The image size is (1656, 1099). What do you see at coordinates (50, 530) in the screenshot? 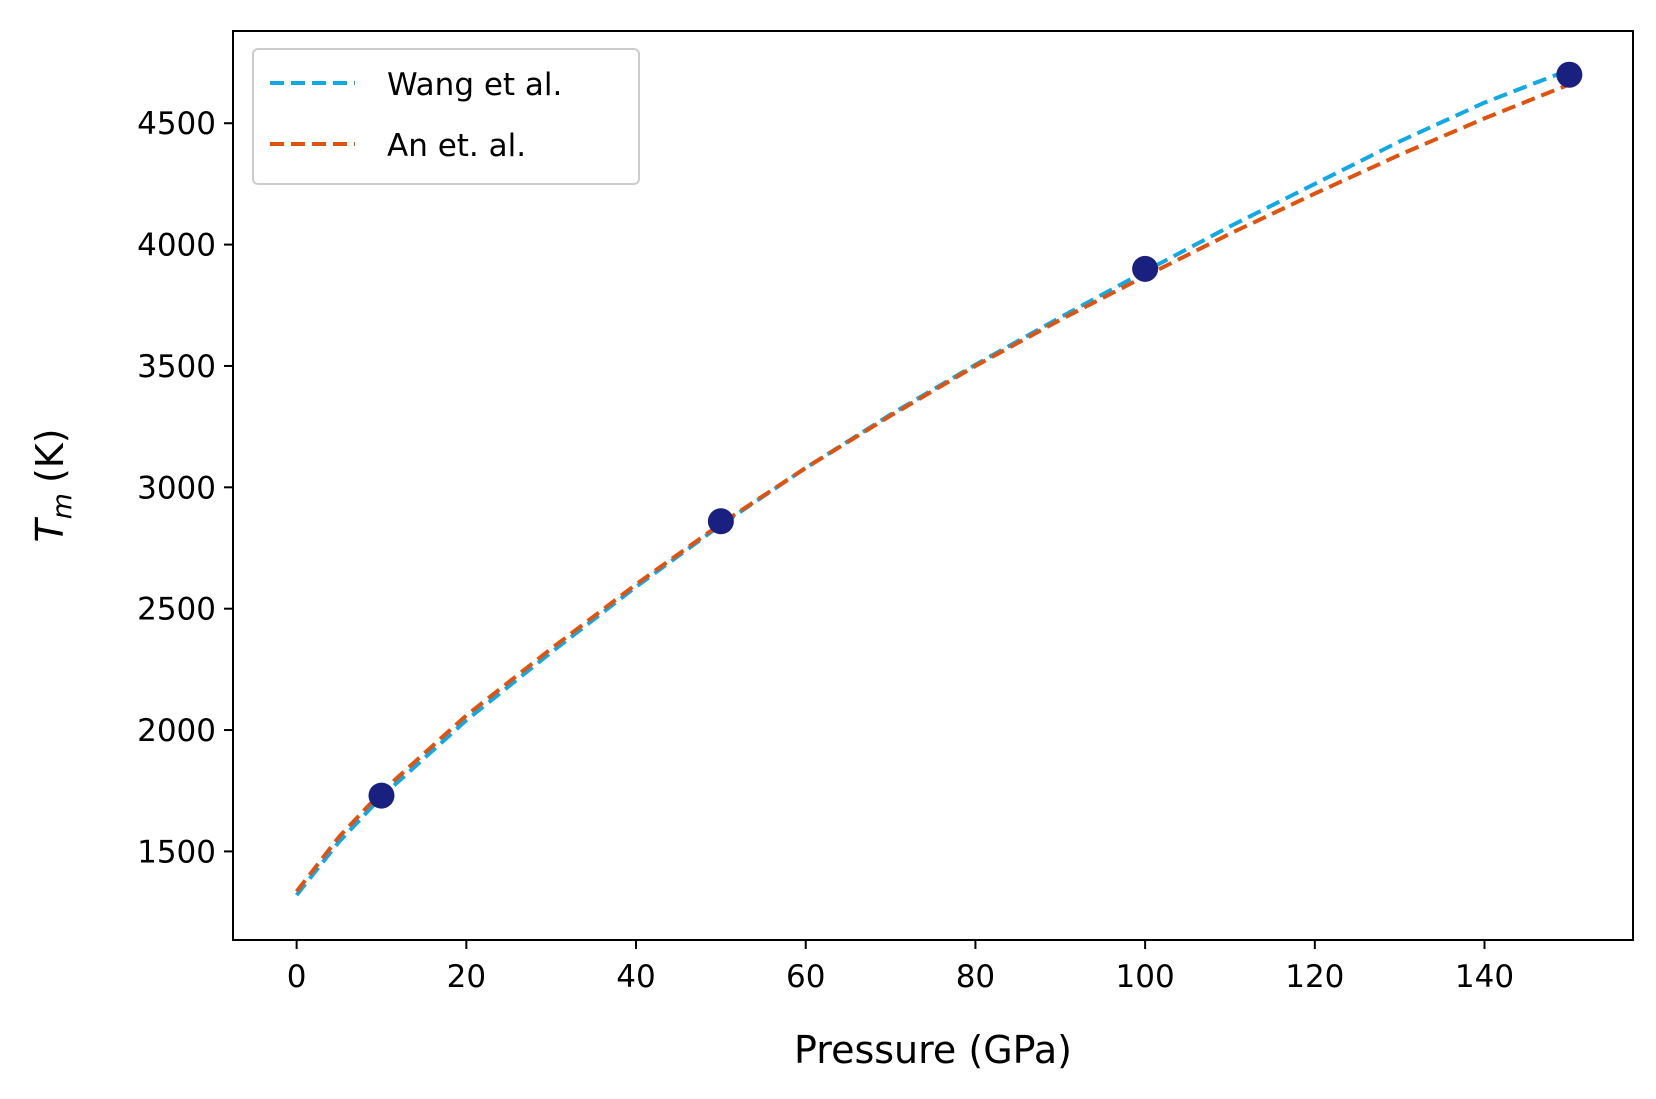
I see `y-axis-symbol: T` at bounding box center [50, 530].